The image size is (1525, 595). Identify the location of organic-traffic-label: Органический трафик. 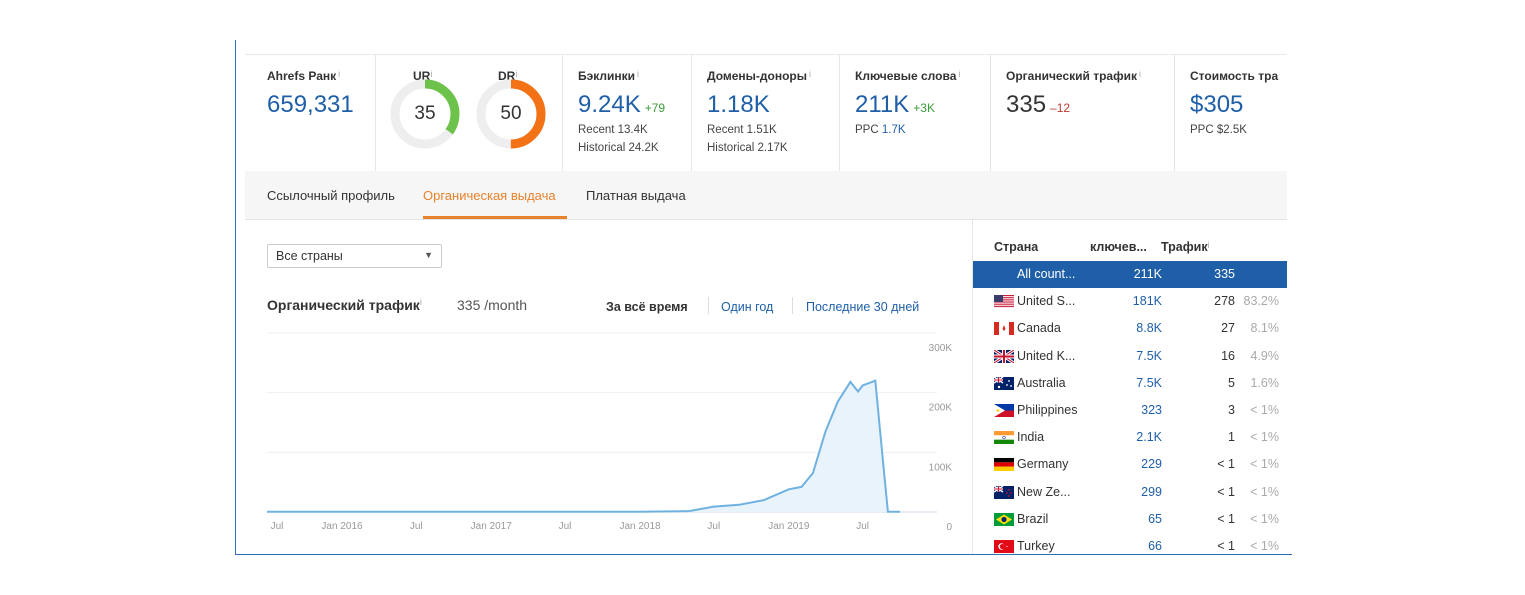
(1071, 76).